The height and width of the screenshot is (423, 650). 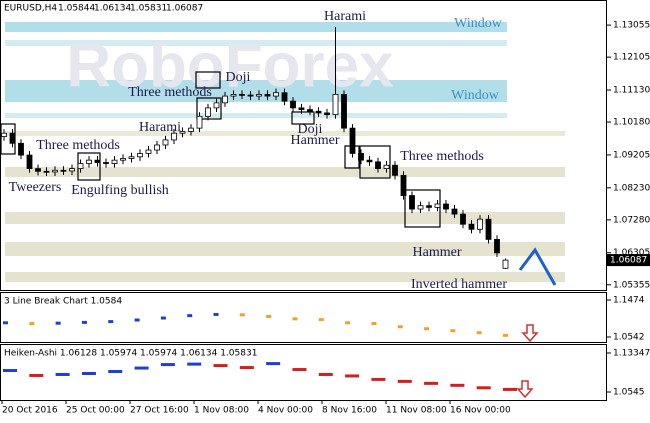 I want to click on header-value: 1.06134, so click(x=112, y=9).